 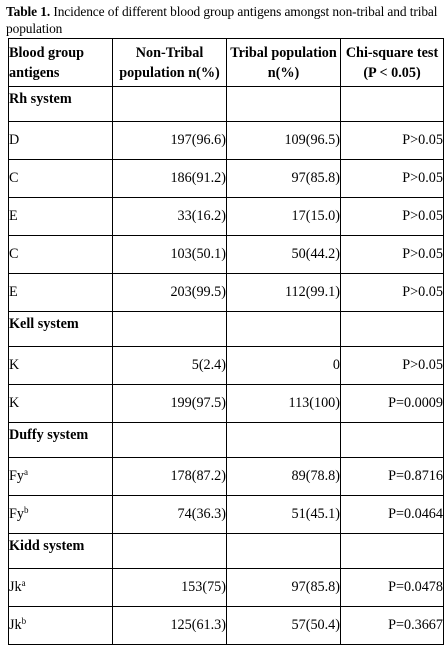 What do you see at coordinates (283, 514) in the screenshot?
I see `tribal-cell: 51(45.1)` at bounding box center [283, 514].